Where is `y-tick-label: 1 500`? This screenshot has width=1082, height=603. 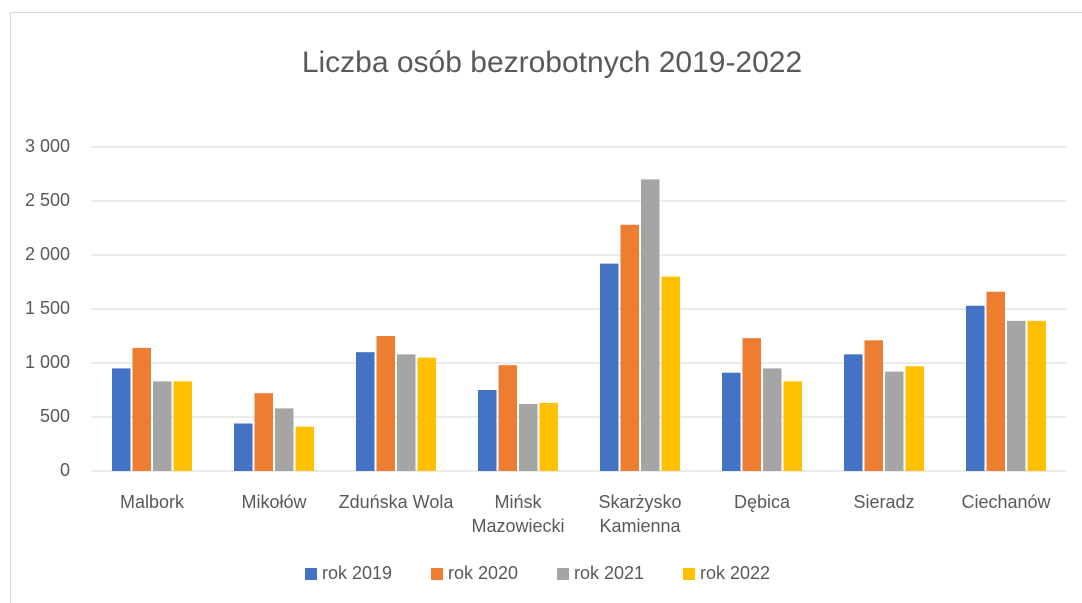
y-tick-label: 1 500 is located at coordinates (47, 308).